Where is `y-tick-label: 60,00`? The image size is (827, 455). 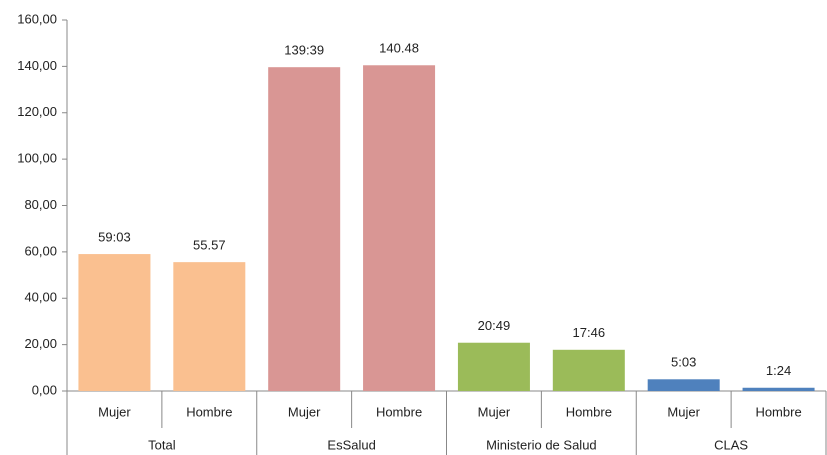 y-tick-label: 60,00 is located at coordinates (40, 250).